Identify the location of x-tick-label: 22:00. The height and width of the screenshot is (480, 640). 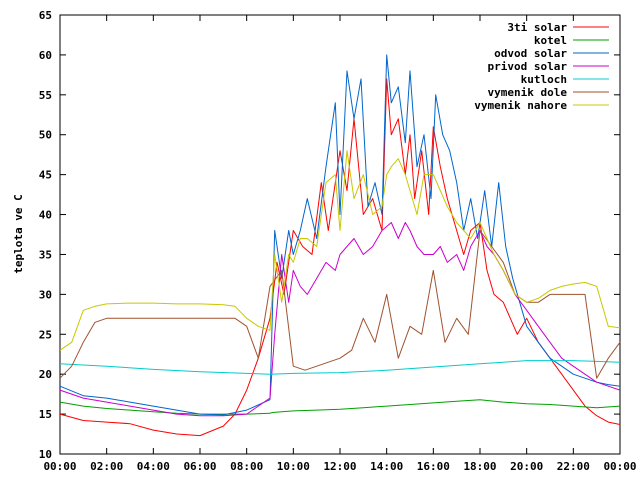
(573, 466).